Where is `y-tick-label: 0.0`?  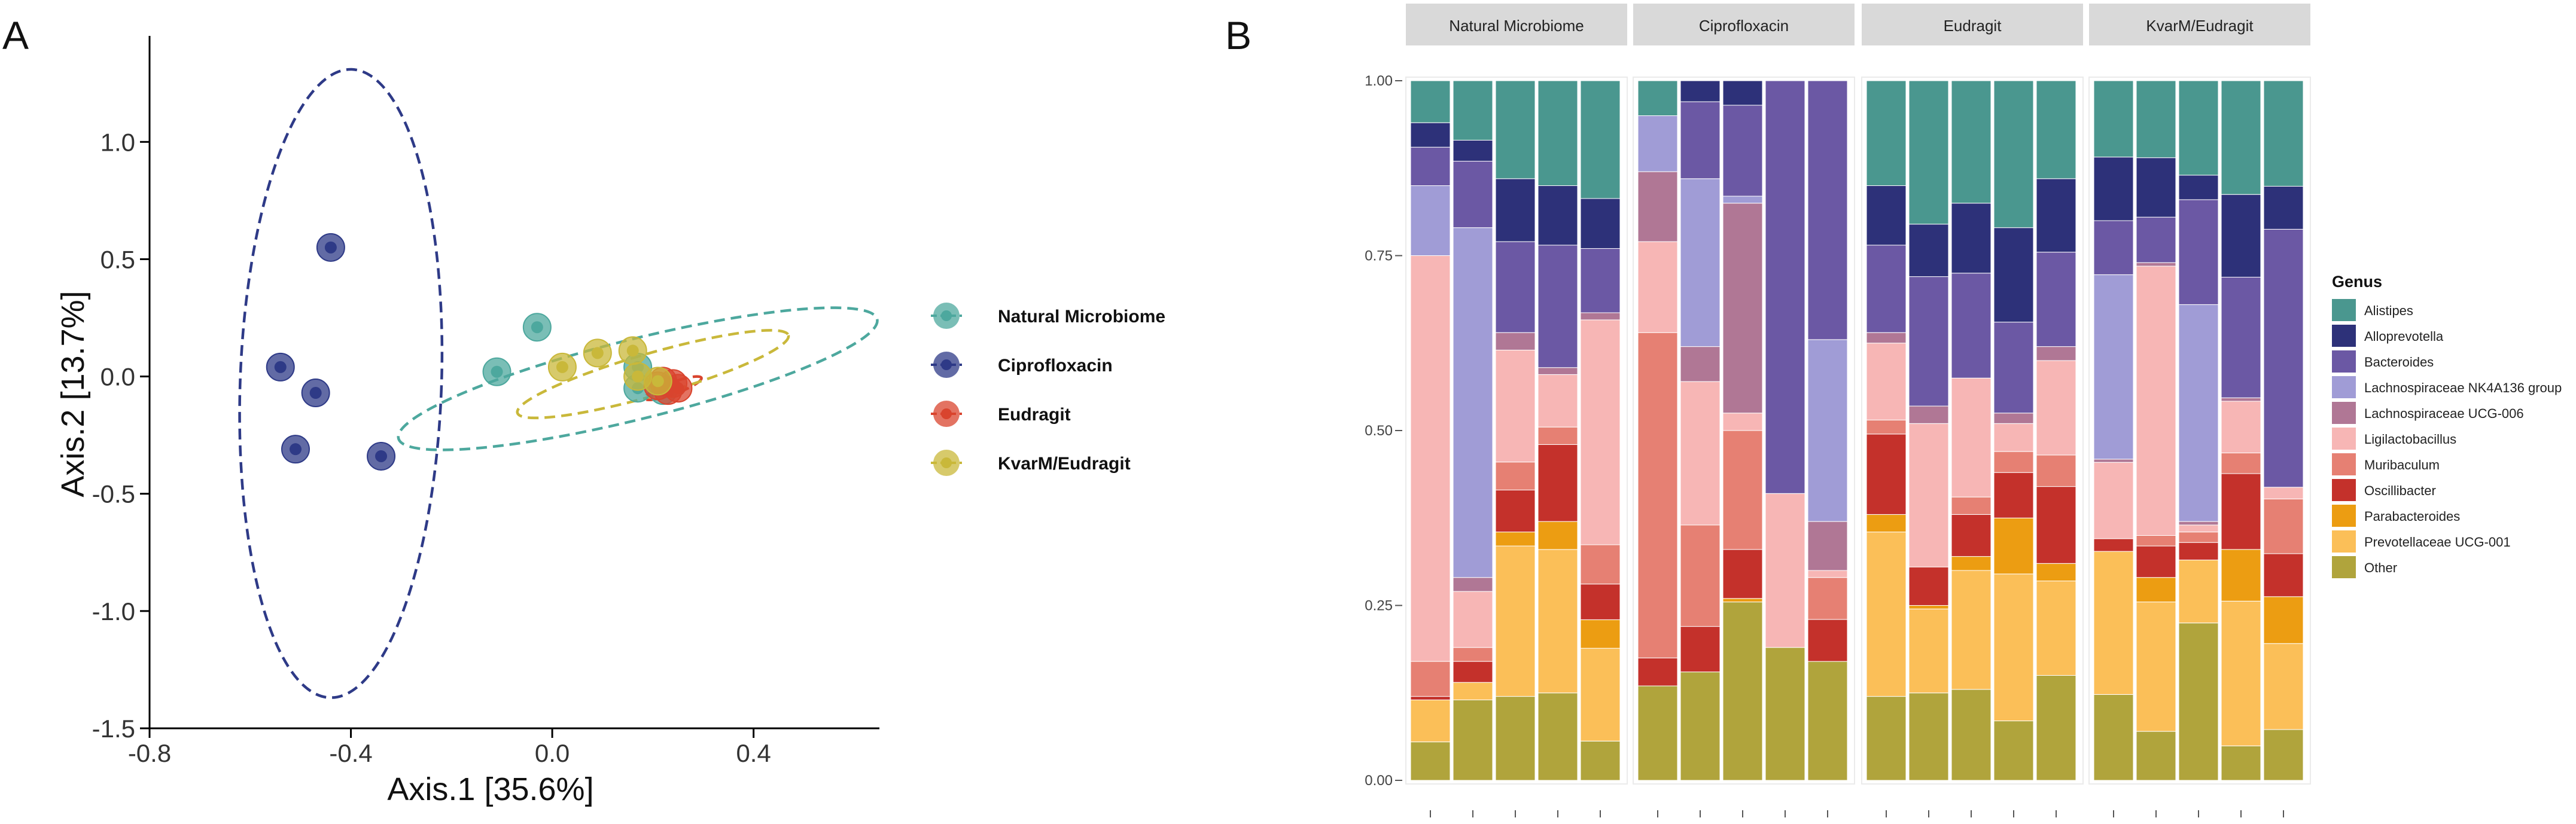 y-tick-label: 0.0 is located at coordinates (118, 377).